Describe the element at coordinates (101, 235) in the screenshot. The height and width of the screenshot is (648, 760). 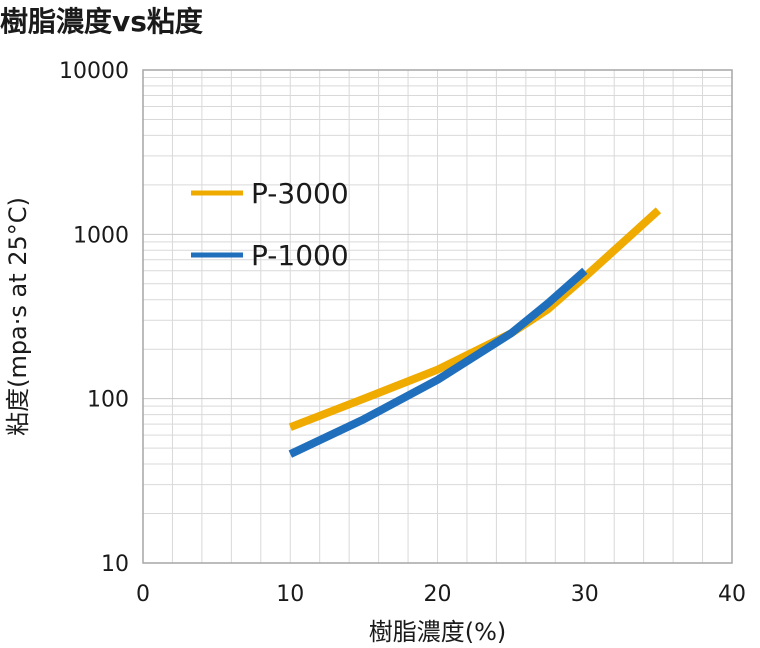
I see `y-tick-label: 1000` at that location.